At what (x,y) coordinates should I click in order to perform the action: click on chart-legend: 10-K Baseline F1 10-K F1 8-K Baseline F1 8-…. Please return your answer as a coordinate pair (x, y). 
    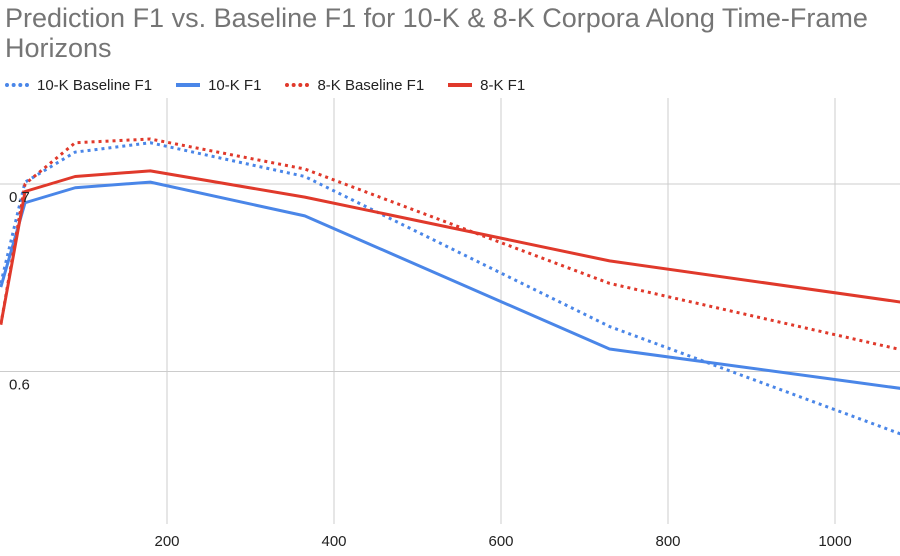
    Looking at the image, I should click on (270, 85).